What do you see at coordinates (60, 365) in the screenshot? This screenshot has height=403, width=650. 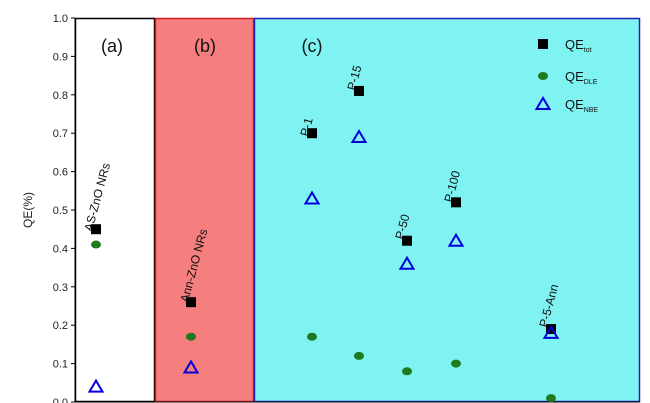 I see `y-tick-label-1: 0.1` at bounding box center [60, 365].